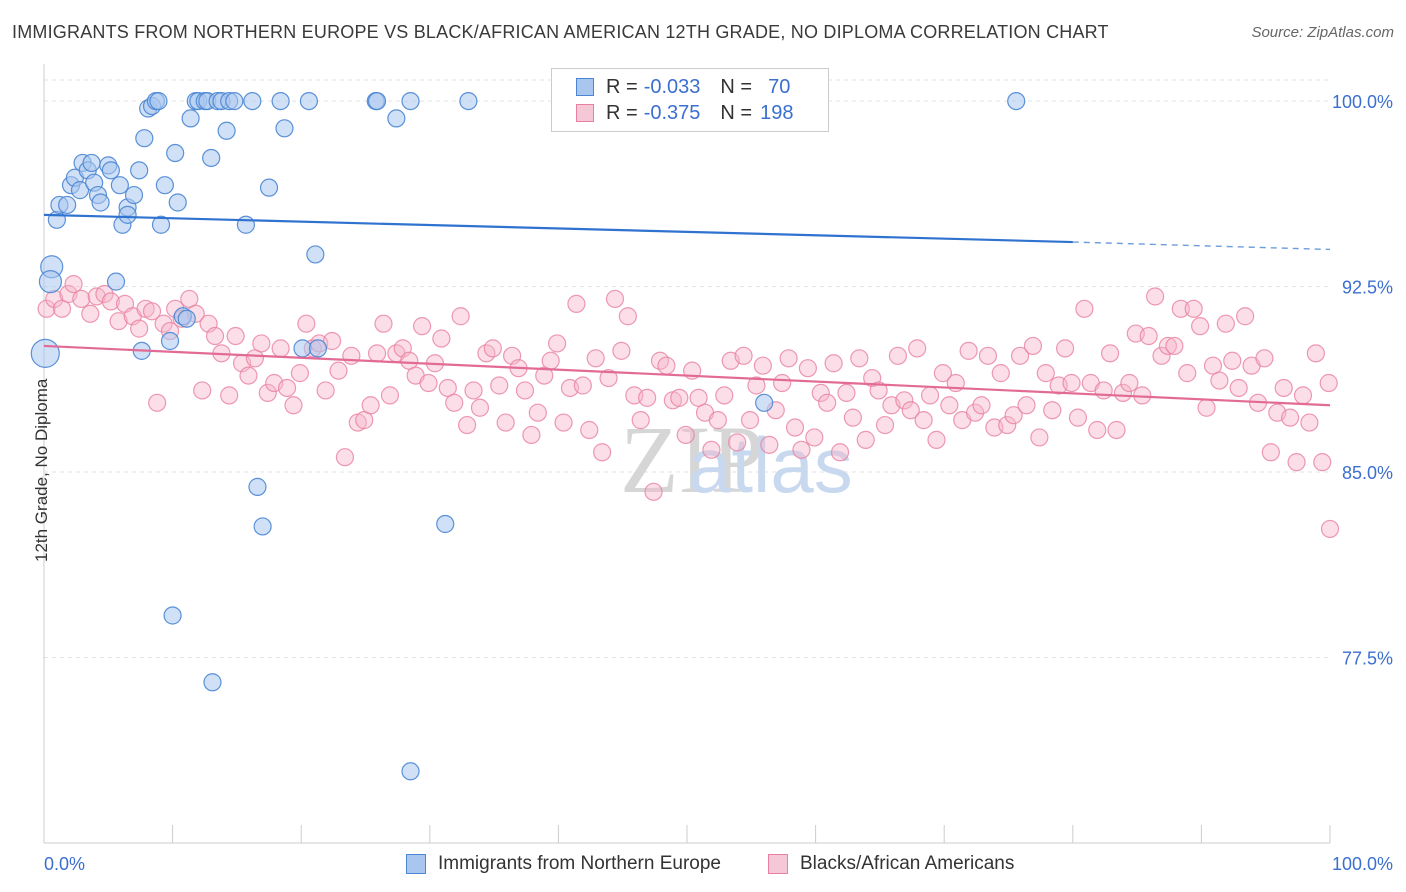  What do you see at coordinates (585, 87) in the screenshot?
I see `blue-swatch` at bounding box center [585, 87].